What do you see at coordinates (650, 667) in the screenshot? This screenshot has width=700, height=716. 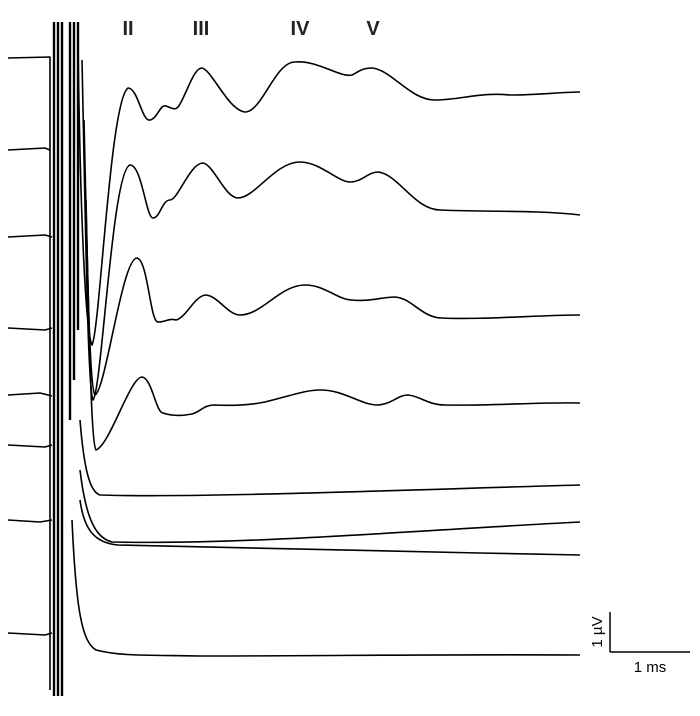 I see `scale-label: 1 ms` at bounding box center [650, 667].